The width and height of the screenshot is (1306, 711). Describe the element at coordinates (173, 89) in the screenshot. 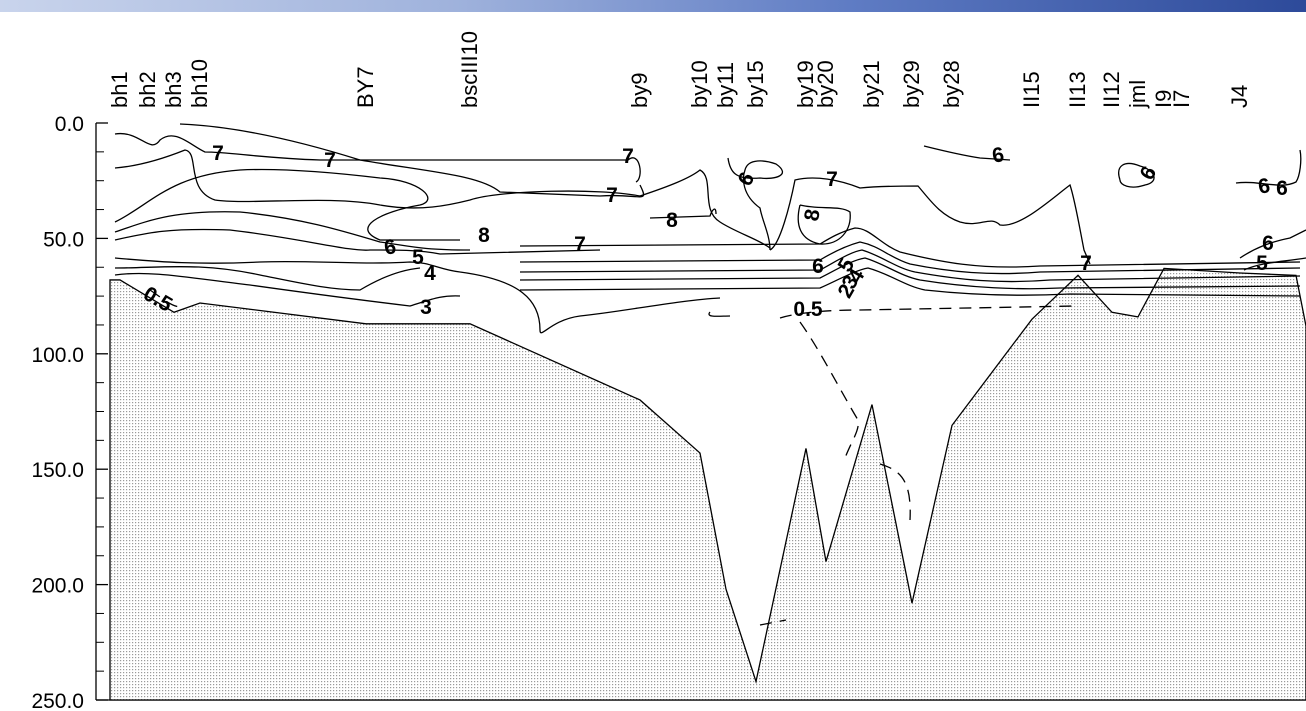

I see `station-label: bh3` at that location.